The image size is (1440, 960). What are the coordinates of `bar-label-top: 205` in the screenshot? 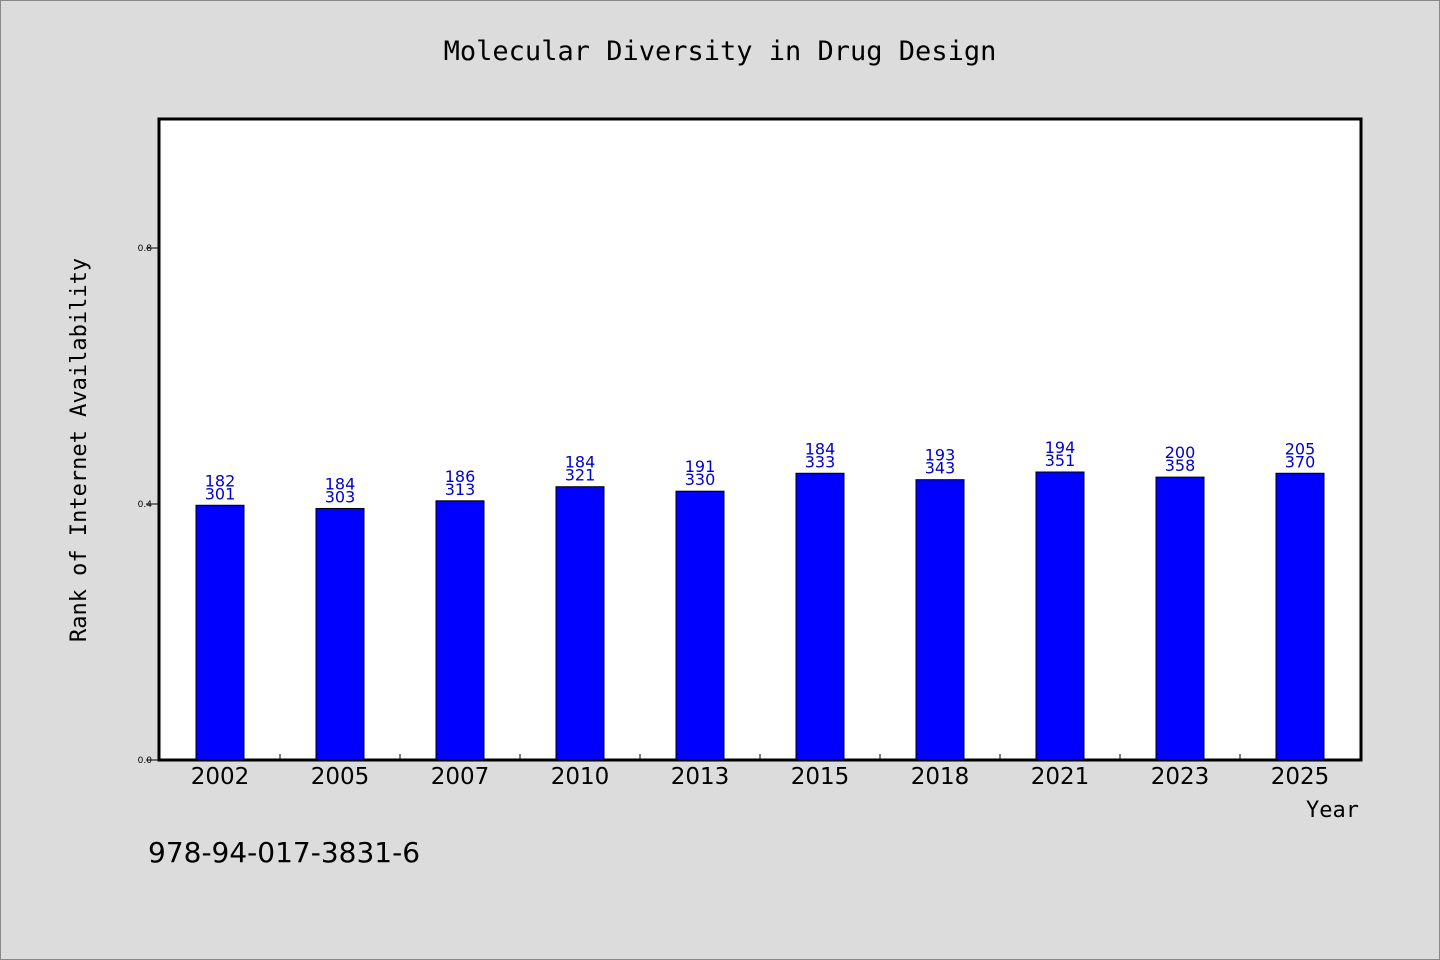 It's located at (1300, 448).